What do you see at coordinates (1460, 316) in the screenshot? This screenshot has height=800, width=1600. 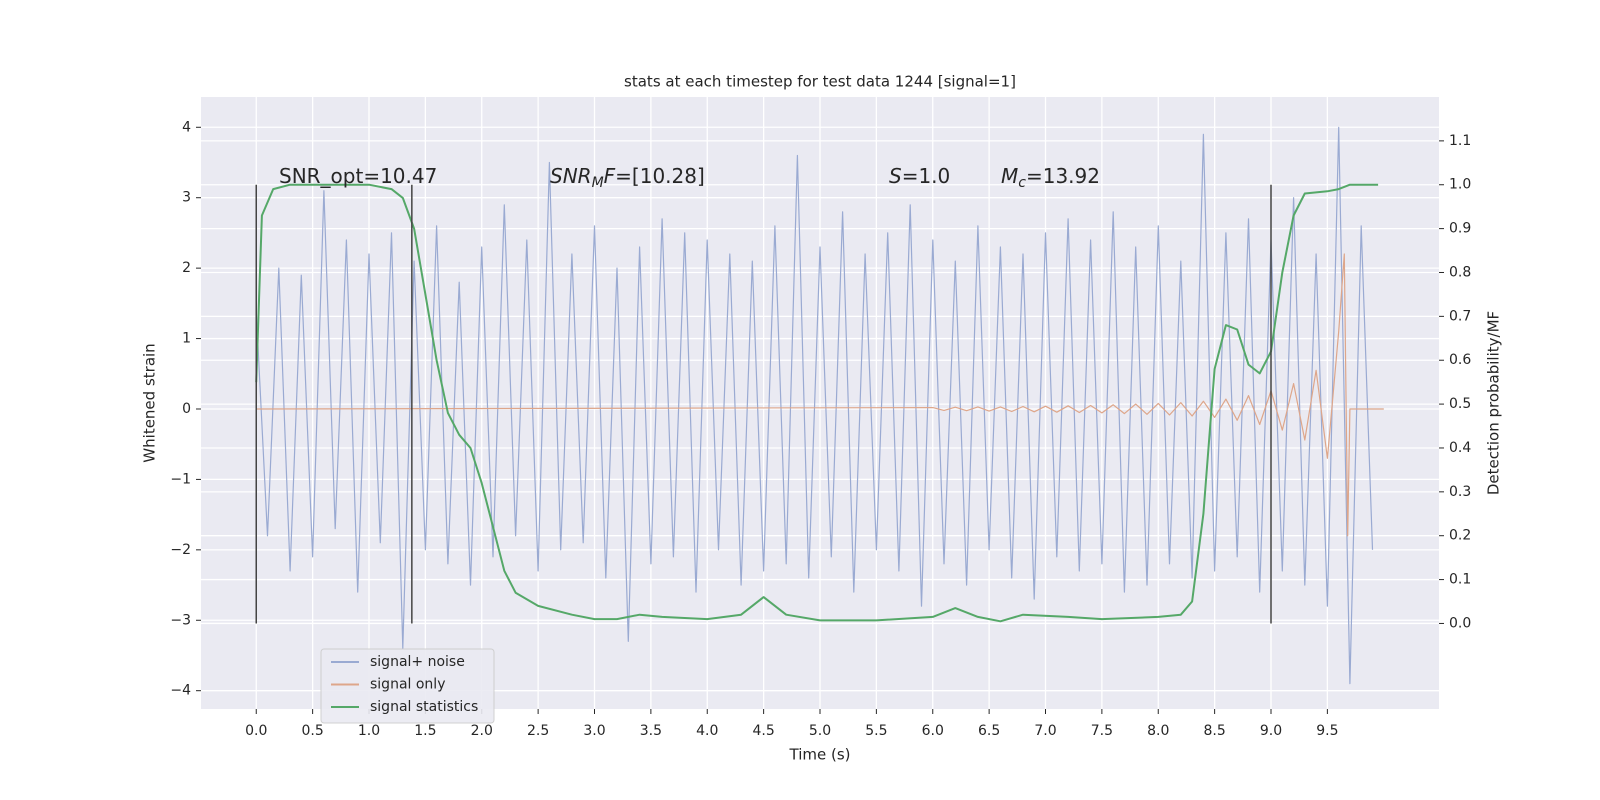 I see `y2-tick-label: 0.7` at bounding box center [1460, 316].